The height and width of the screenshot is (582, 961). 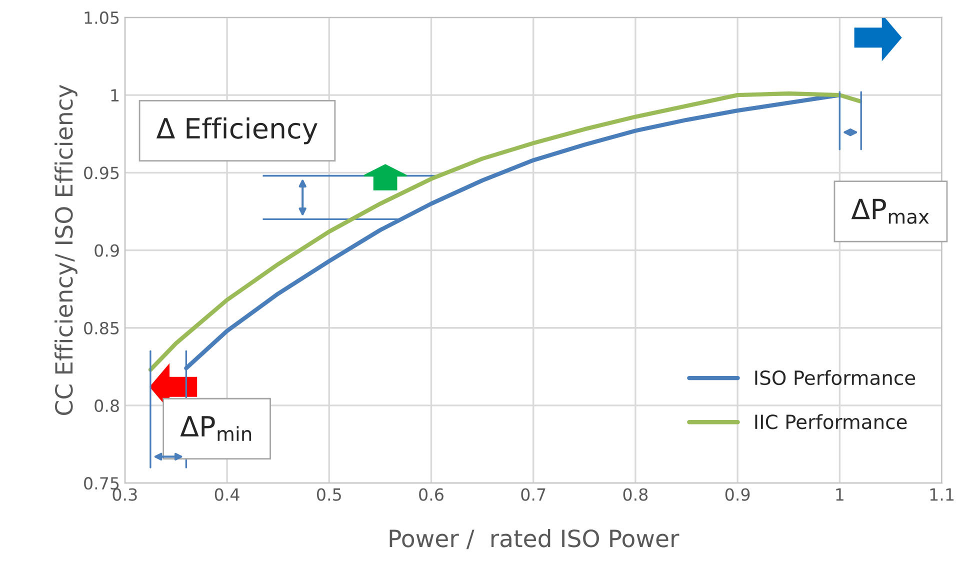 I want to click on y-tick-label: 0.8, so click(x=106, y=405).